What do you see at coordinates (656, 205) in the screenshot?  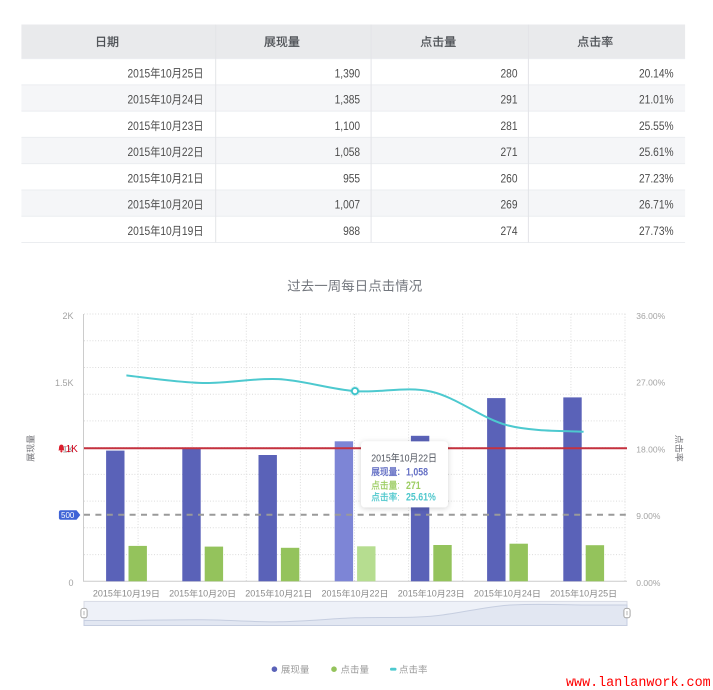 I see `svg-text: 26.71%` at bounding box center [656, 205].